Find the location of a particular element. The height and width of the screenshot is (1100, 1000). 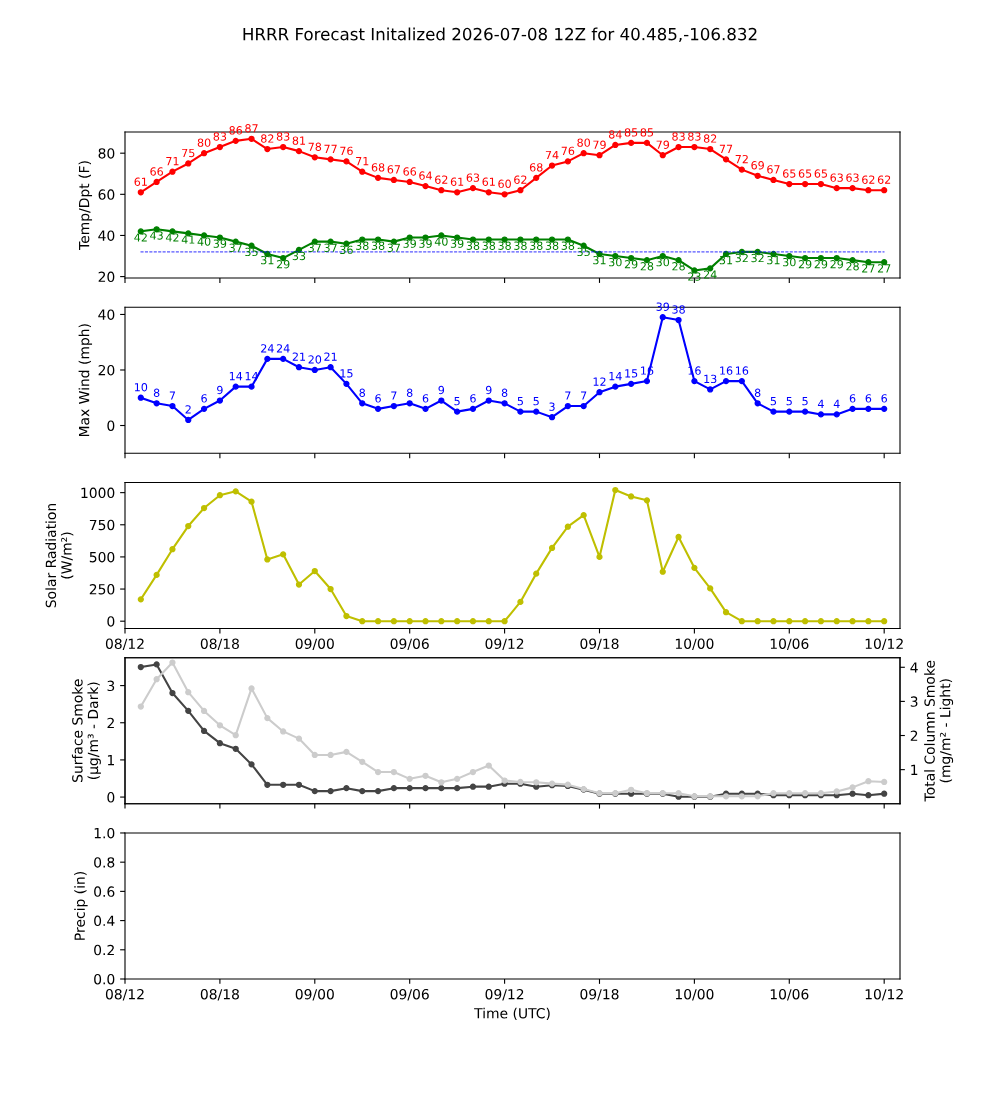

y-tick-label: 500 is located at coordinates (102, 557).